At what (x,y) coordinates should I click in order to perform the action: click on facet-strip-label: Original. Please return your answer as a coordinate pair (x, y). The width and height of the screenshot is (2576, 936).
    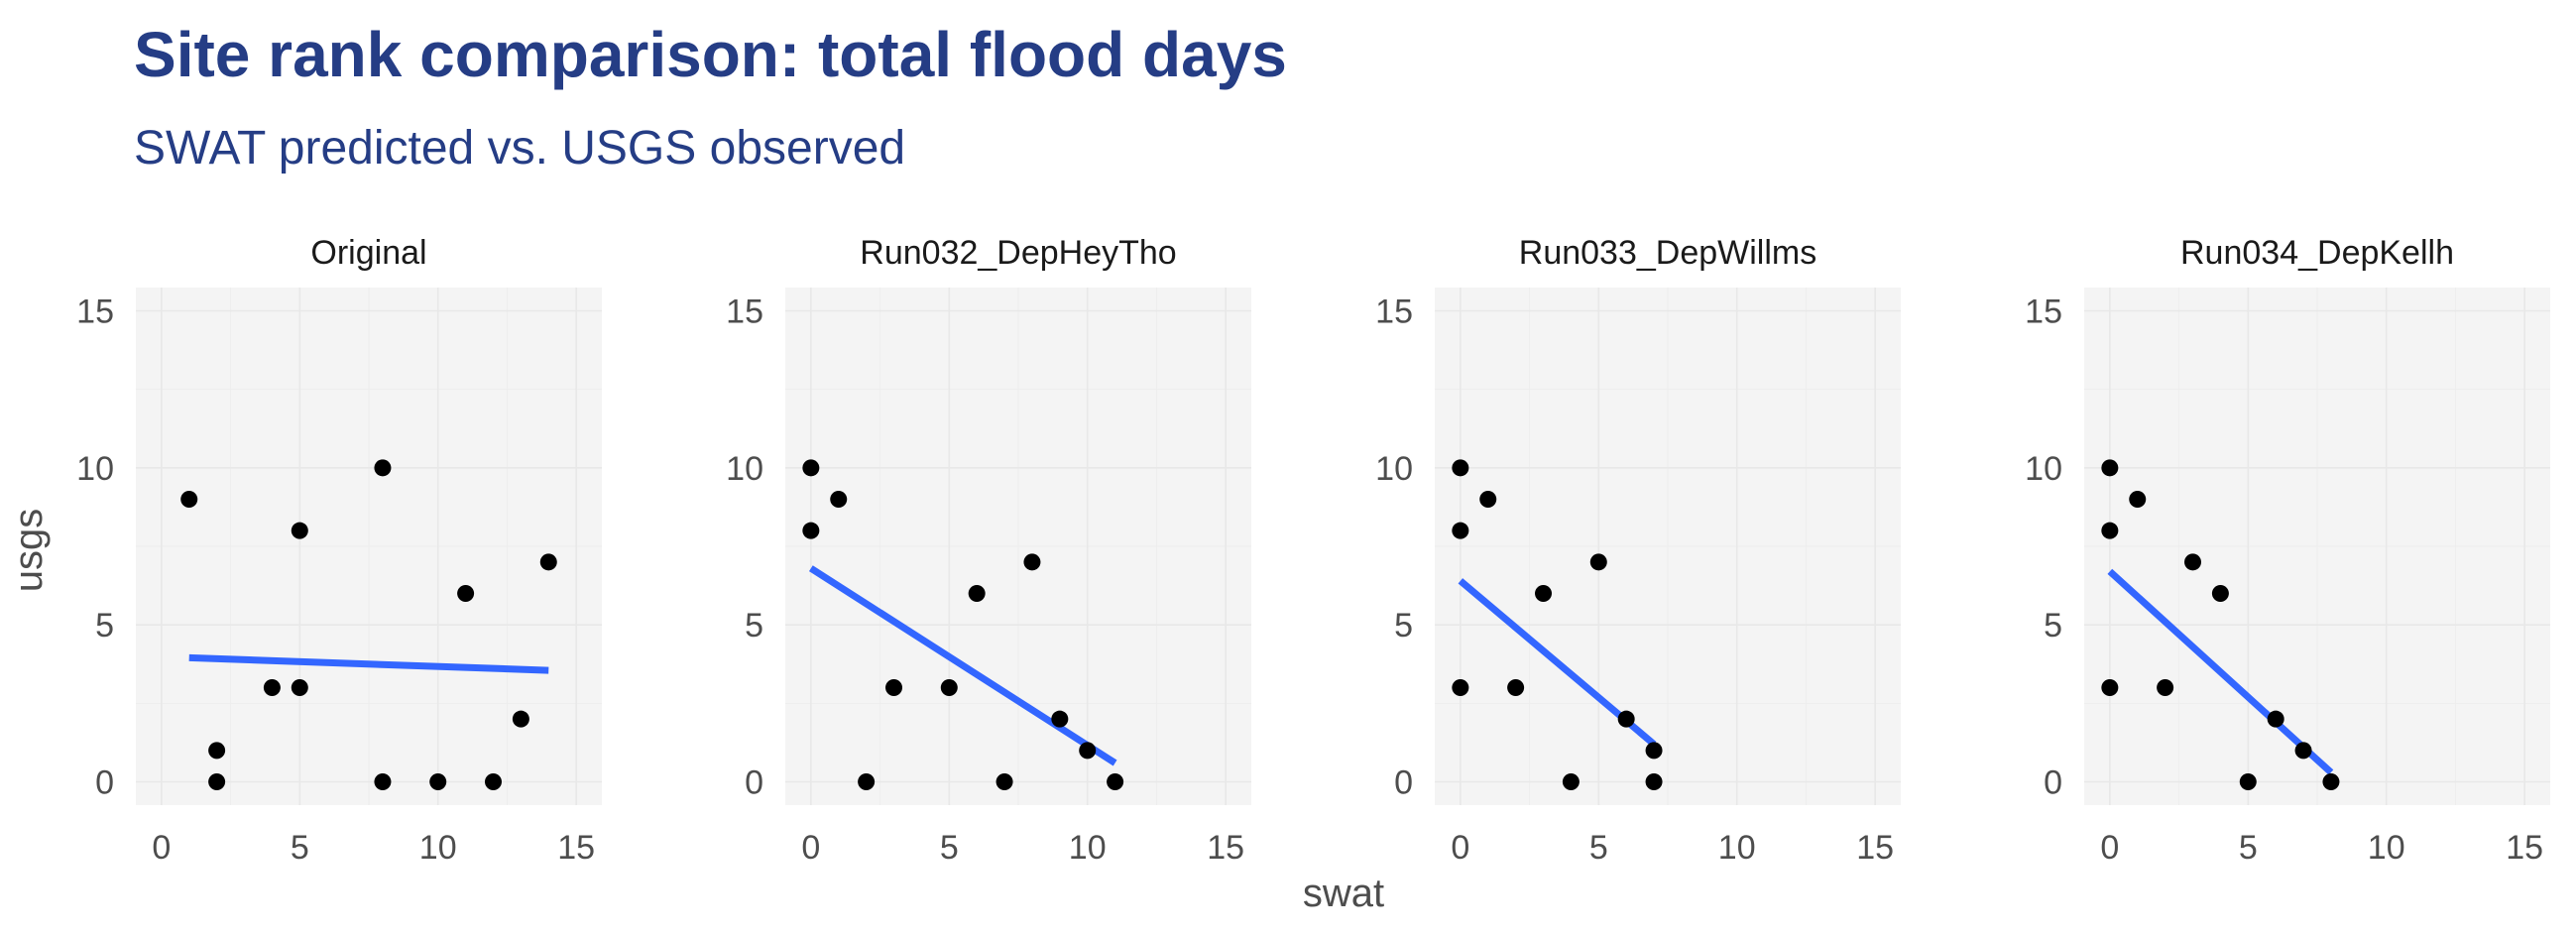
    Looking at the image, I should click on (368, 253).